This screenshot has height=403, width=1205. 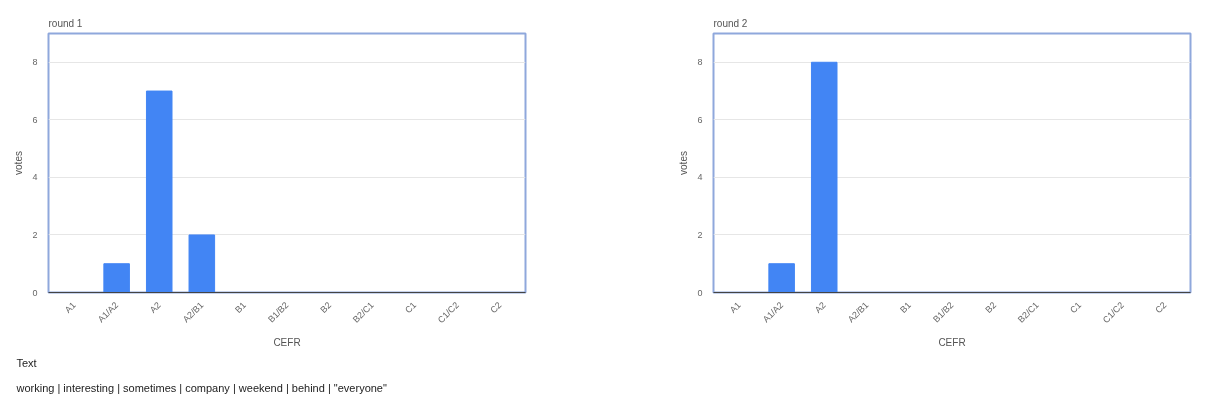 What do you see at coordinates (26, 363) in the screenshot?
I see `text: Text` at bounding box center [26, 363].